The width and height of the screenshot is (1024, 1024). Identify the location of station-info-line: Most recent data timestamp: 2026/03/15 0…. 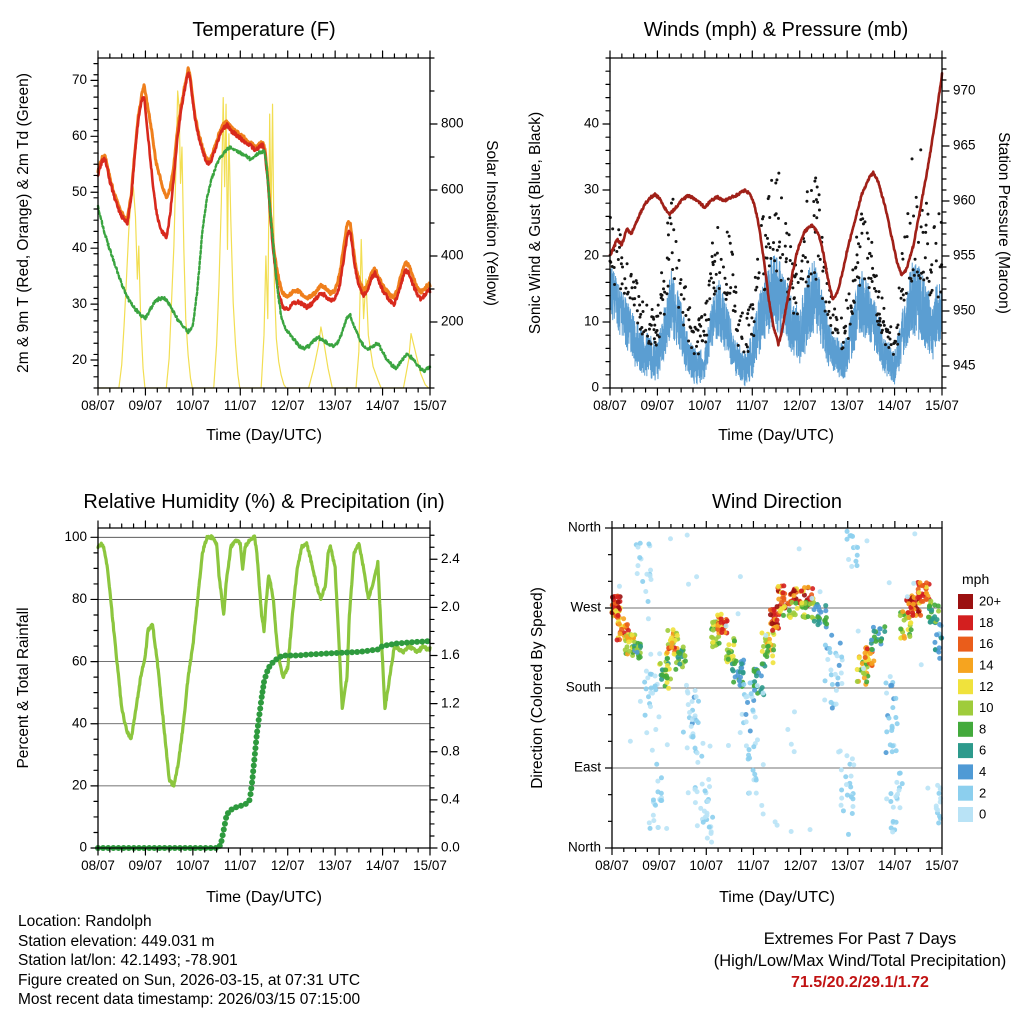
(189, 999).